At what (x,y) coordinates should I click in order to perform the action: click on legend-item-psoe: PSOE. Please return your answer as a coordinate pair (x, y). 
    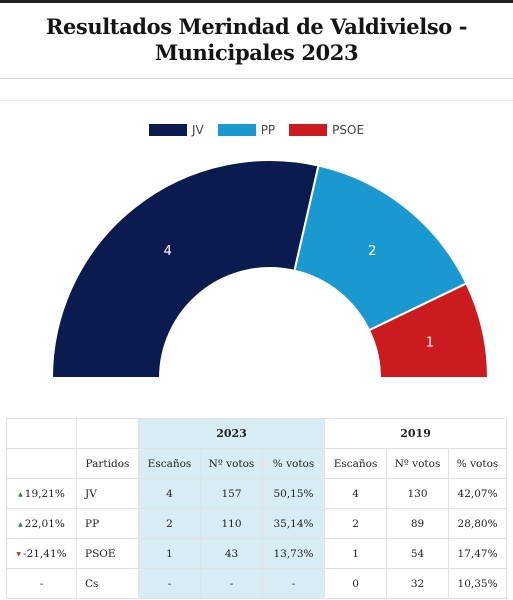
    Looking at the image, I should click on (326, 130).